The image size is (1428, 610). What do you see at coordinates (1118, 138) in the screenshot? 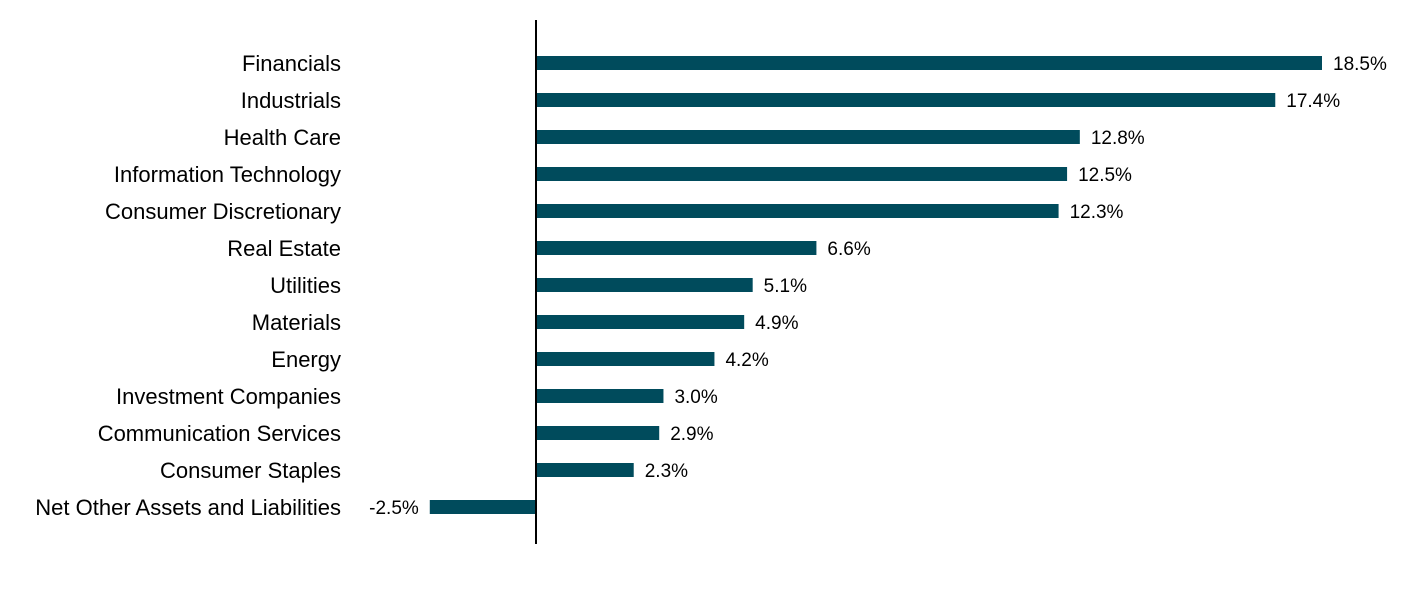
I see `value-label-health-care: 12.8%` at bounding box center [1118, 138].